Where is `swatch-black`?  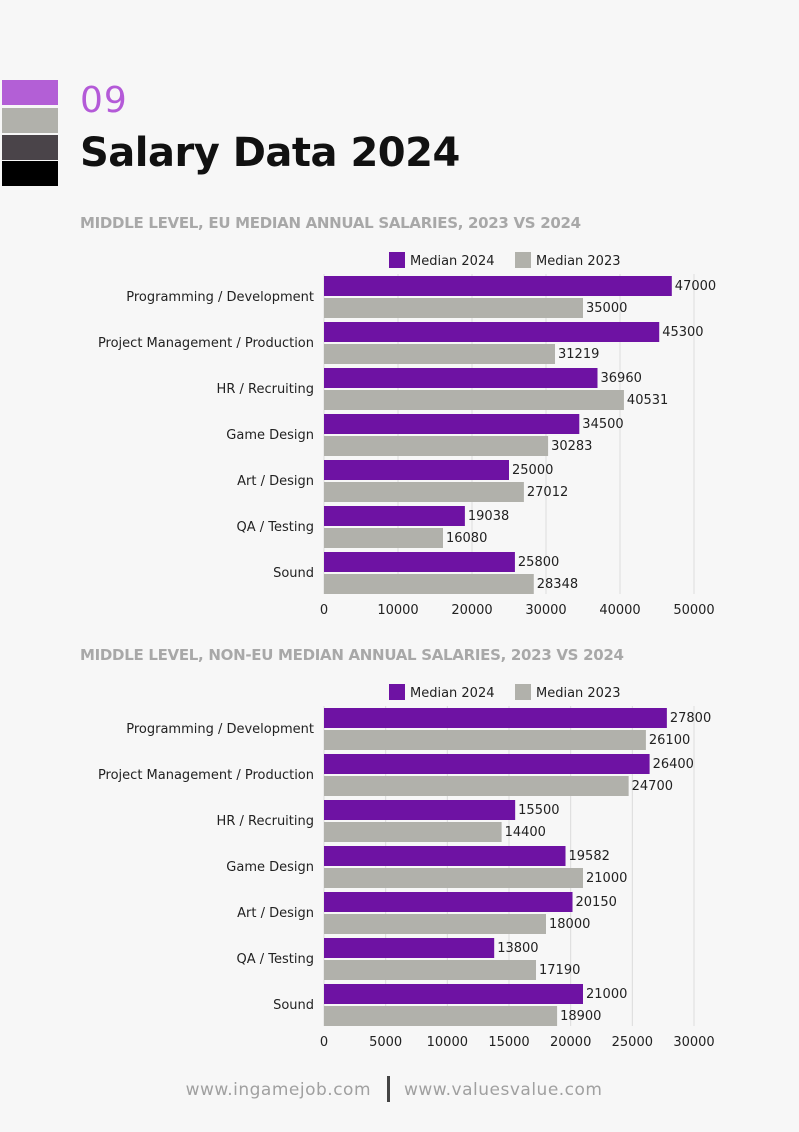 swatch-black is located at coordinates (30, 173).